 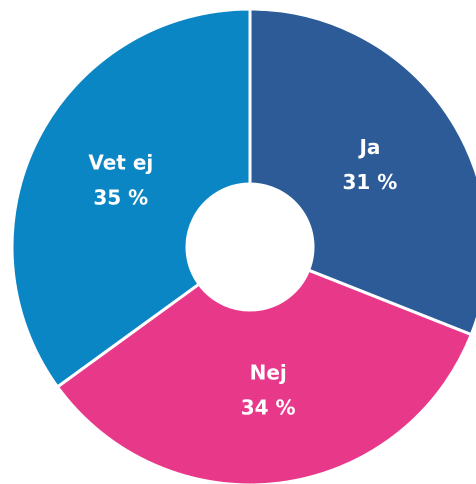 I want to click on slice-label: Nej, so click(x=268, y=372).